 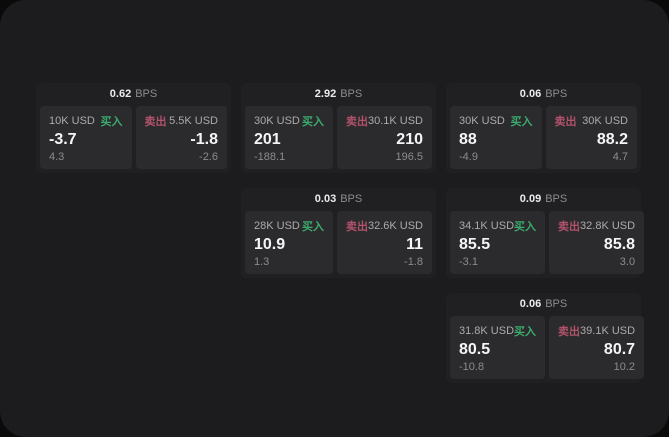 I want to click on bps-value: 0.62, so click(x=120, y=94).